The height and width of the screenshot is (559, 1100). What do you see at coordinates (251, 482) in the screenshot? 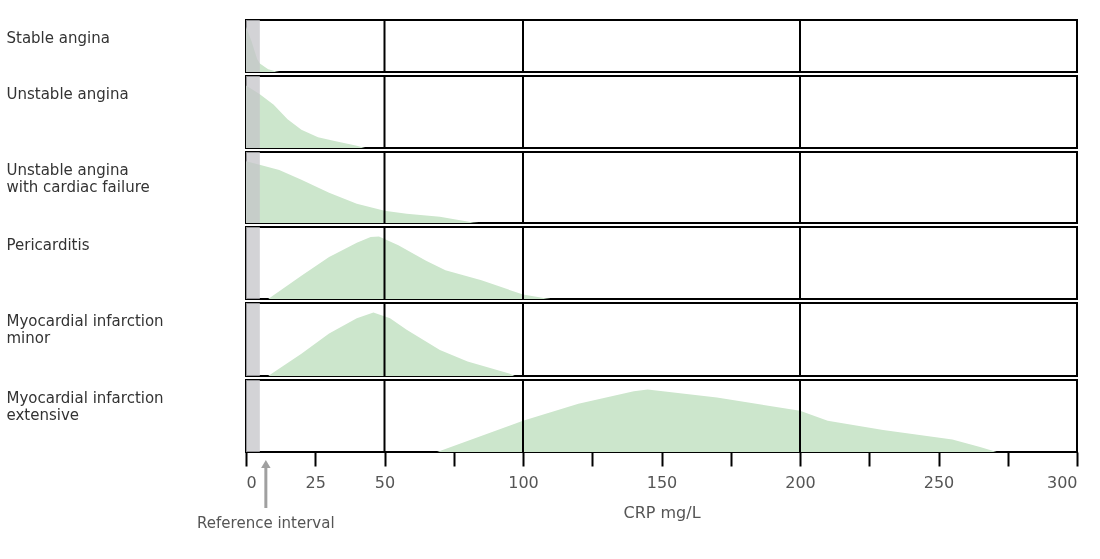
I see `x-tick-label: 0` at bounding box center [251, 482].